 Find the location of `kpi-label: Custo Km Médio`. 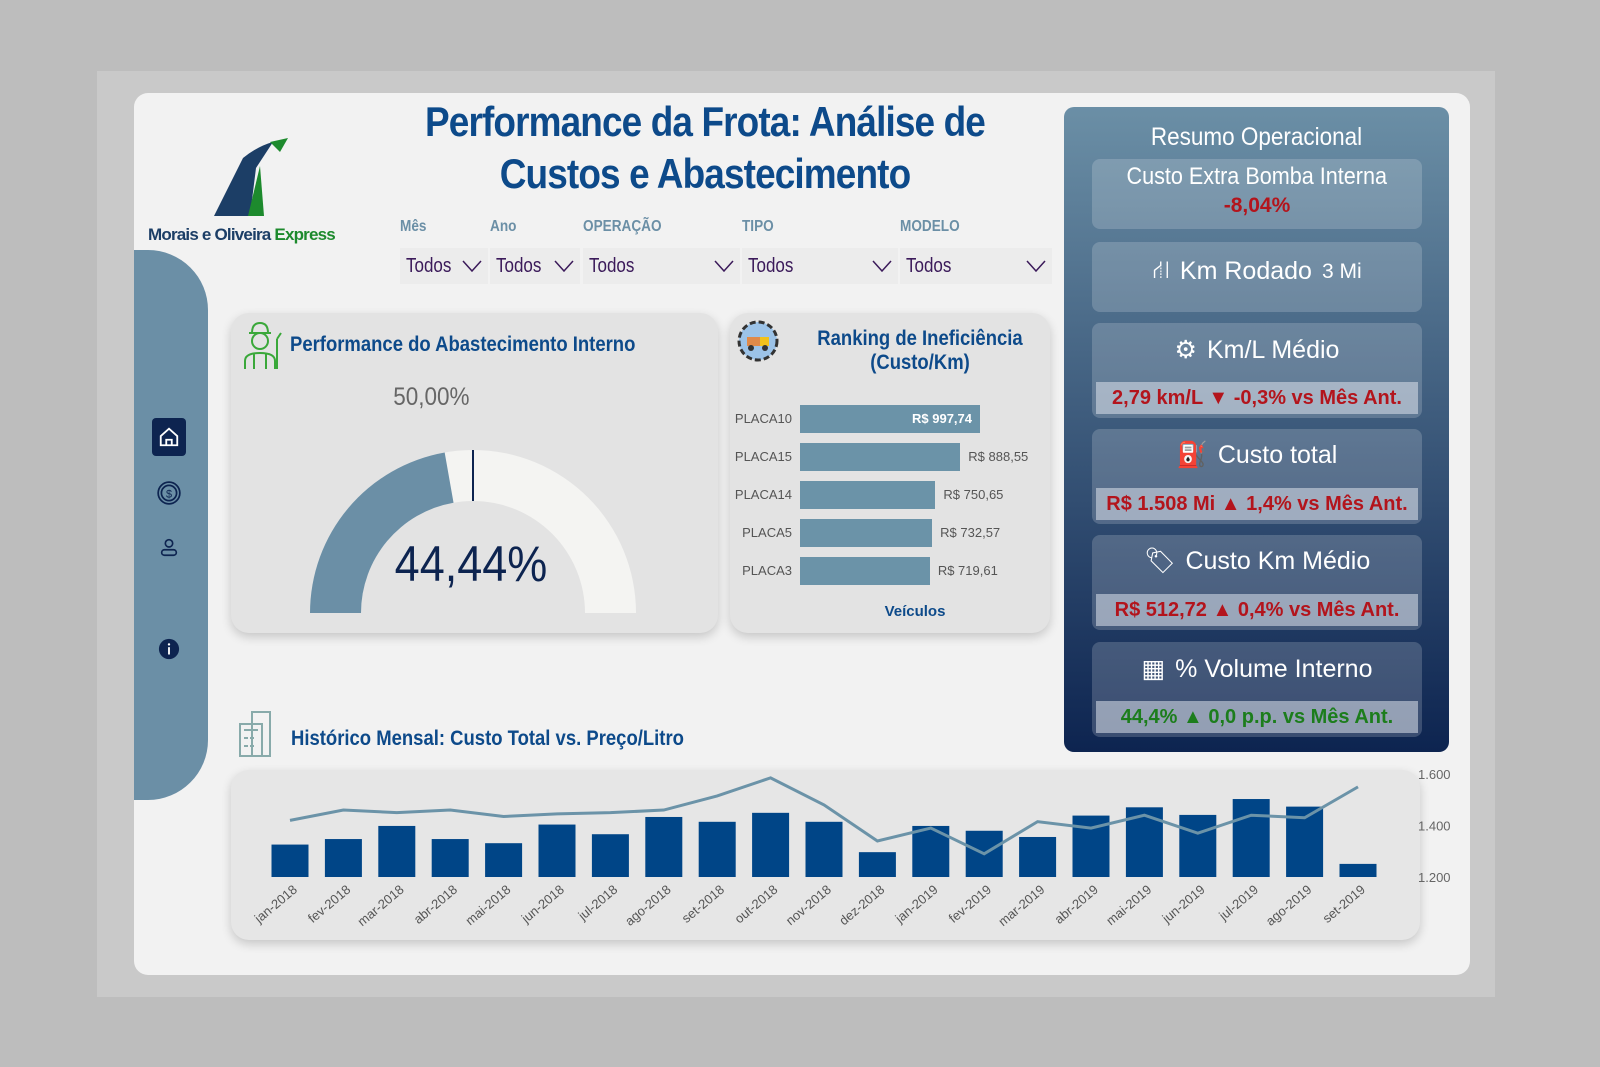

kpi-label: Custo Km Médio is located at coordinates (1278, 561).